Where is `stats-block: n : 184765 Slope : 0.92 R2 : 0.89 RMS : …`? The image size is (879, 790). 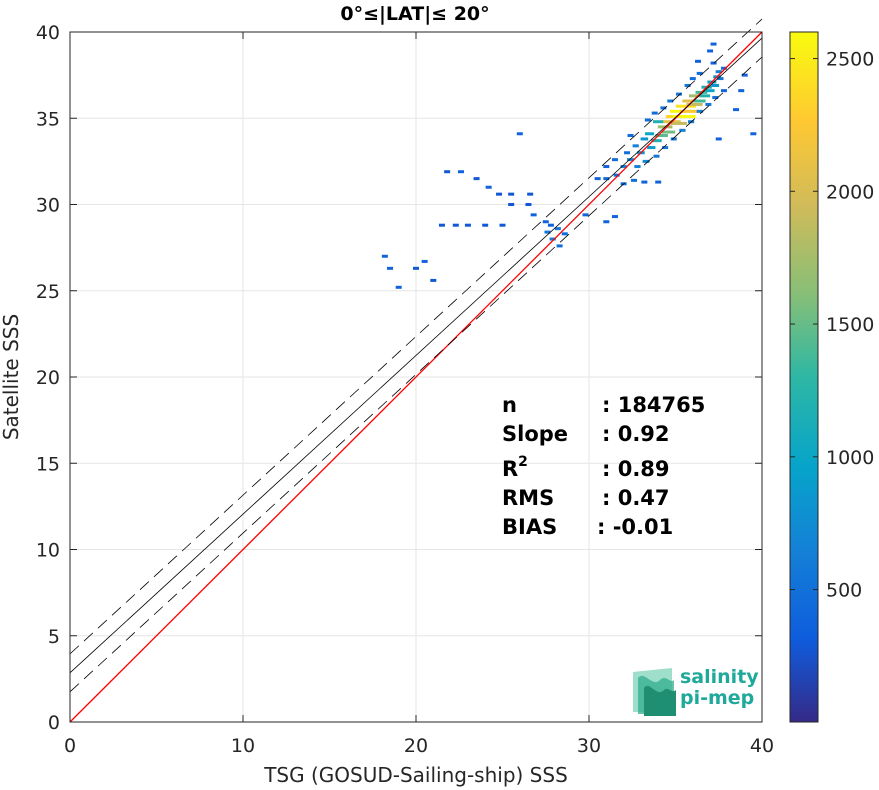
stats-block: n : 184765 Slope : 0.92 R2 : 0.89 RMS : … is located at coordinates (603, 466).